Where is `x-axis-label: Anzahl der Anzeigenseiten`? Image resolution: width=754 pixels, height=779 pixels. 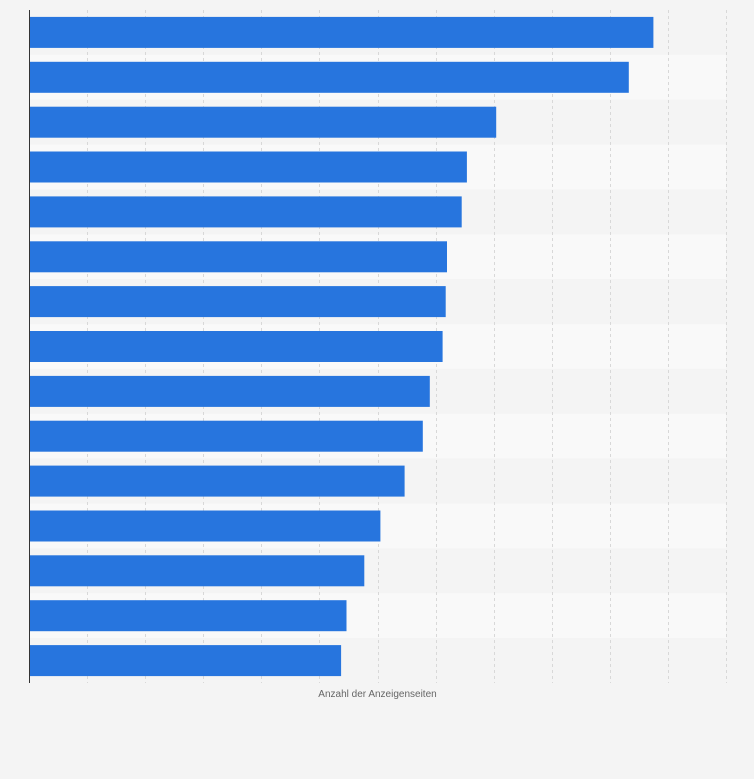 x-axis-label: Anzahl der Anzeigenseiten is located at coordinates (377, 694).